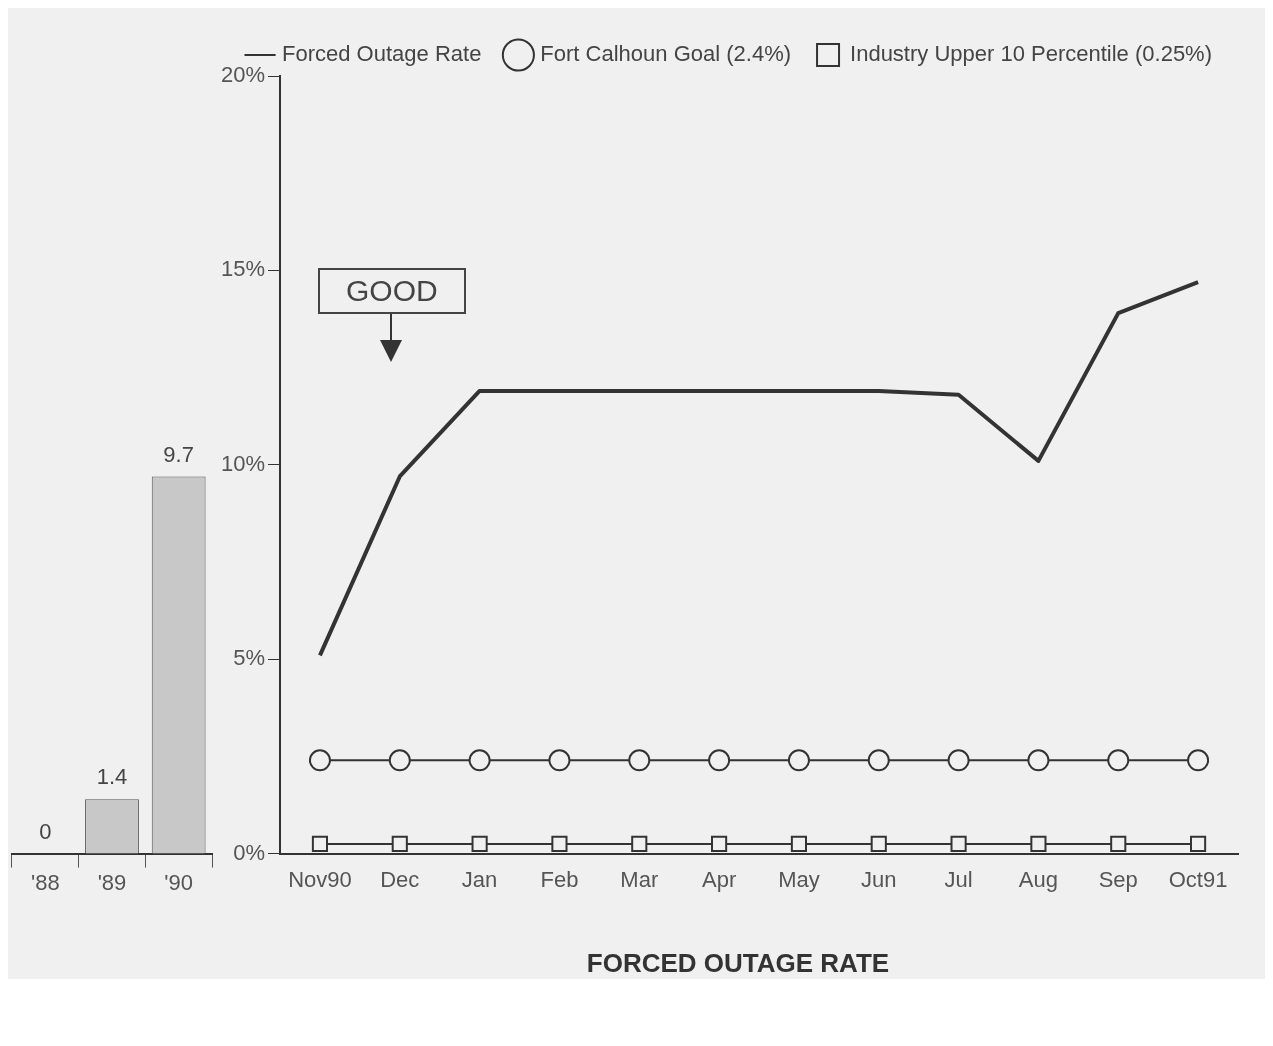 This screenshot has height=1046, width=1273. What do you see at coordinates (382, 54) in the screenshot?
I see `legend-label: Forced Outage Rate` at bounding box center [382, 54].